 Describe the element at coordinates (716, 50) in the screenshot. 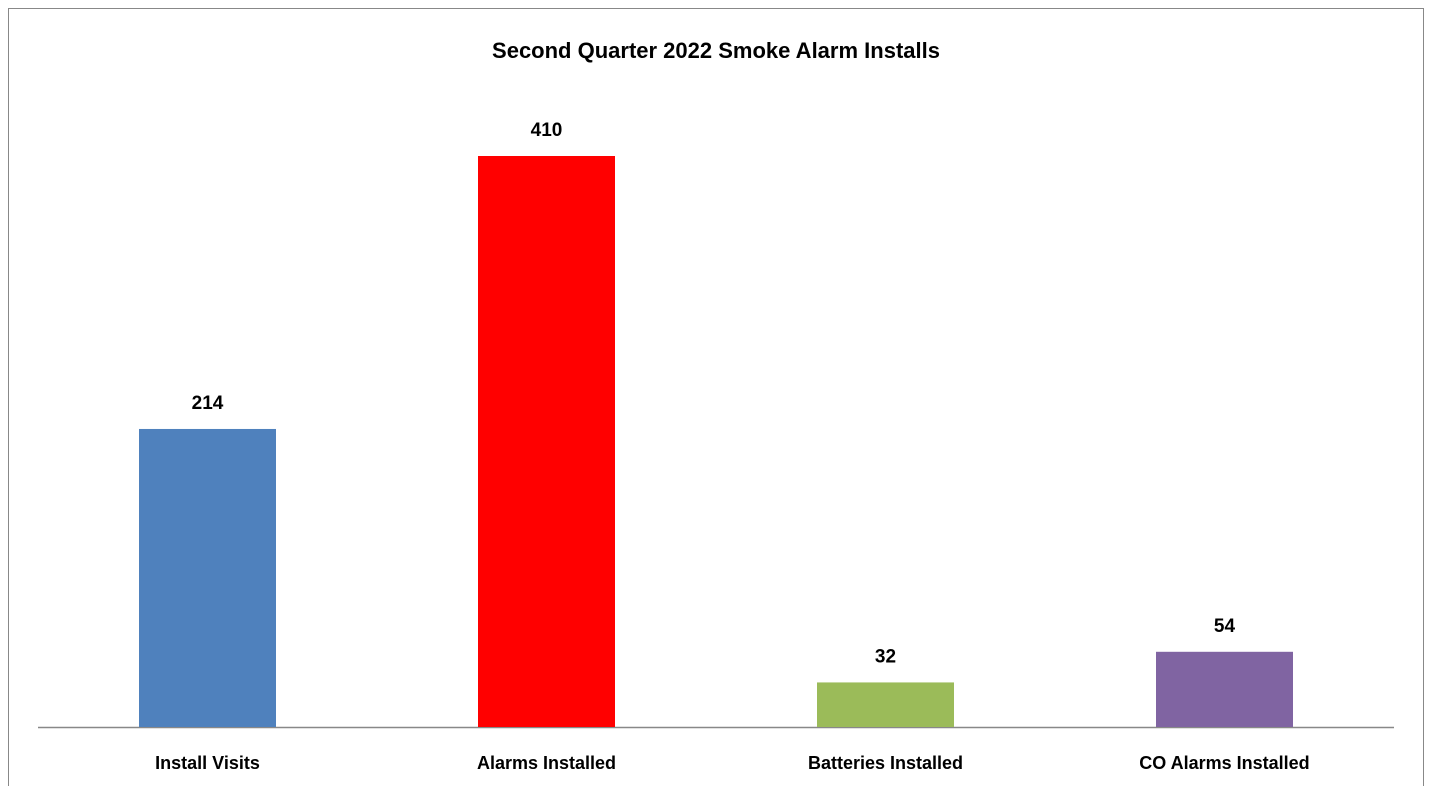

I see `chart-title: Second Quarter 2022 Smoke Alarm Installs` at that location.